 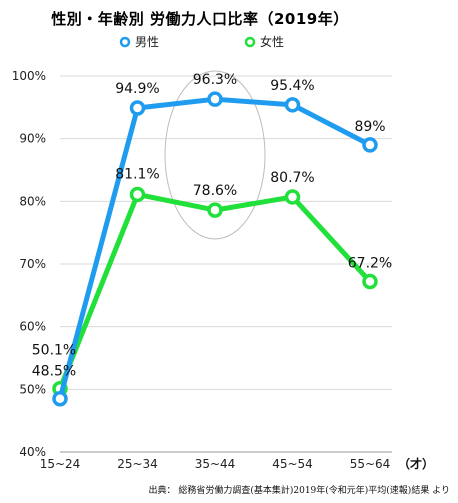 I want to click on data-label-male: 48.5%, so click(x=54, y=372).